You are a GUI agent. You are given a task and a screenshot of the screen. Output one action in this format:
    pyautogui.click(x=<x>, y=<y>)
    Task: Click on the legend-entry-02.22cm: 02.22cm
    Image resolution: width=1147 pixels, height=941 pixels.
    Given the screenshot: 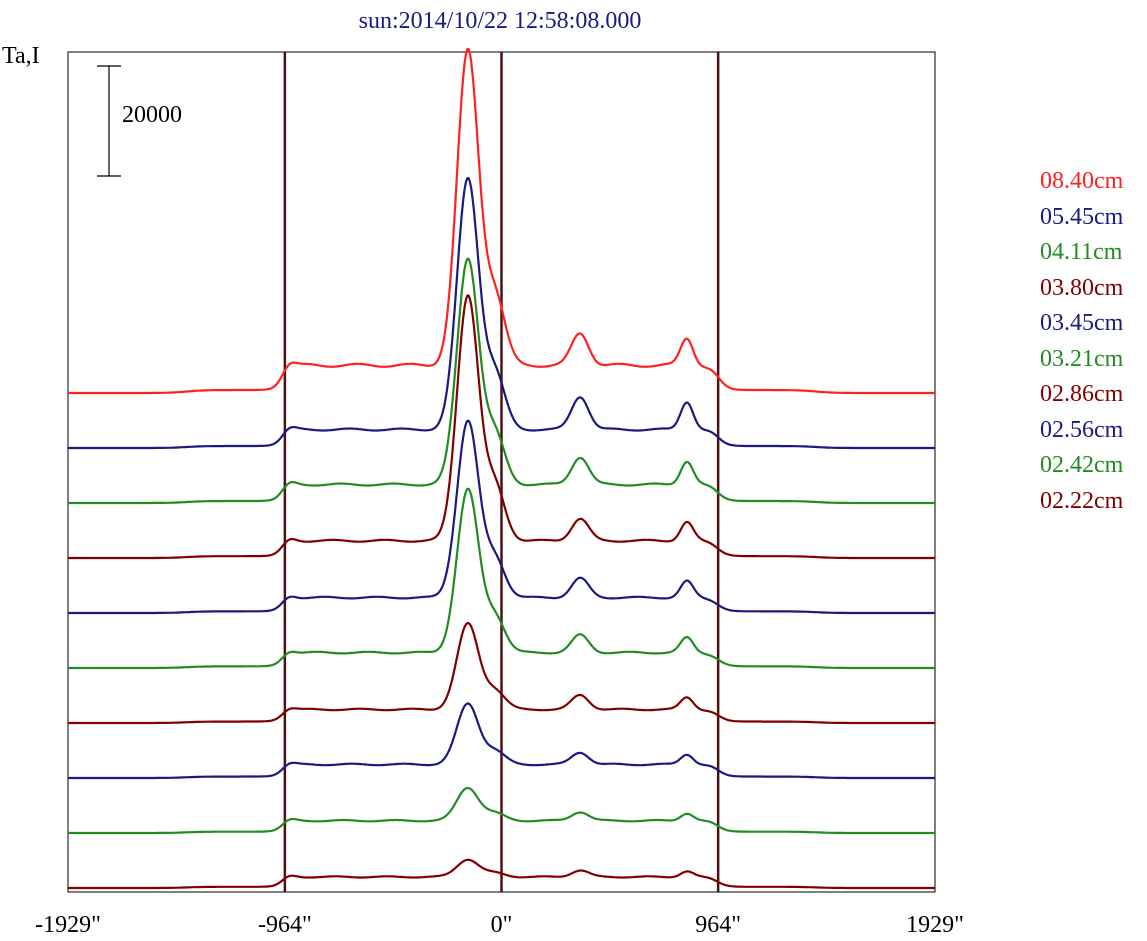 What is the action you would take?
    pyautogui.click(x=1082, y=500)
    